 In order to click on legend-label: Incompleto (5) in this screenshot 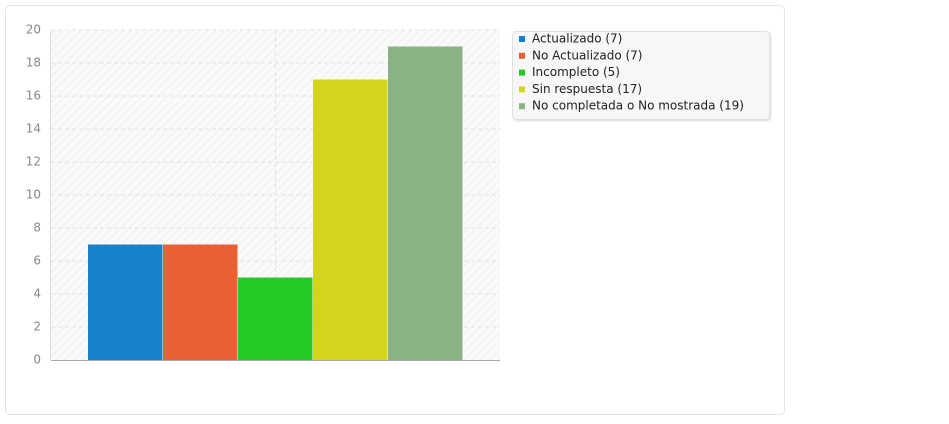, I will do `click(576, 72)`.